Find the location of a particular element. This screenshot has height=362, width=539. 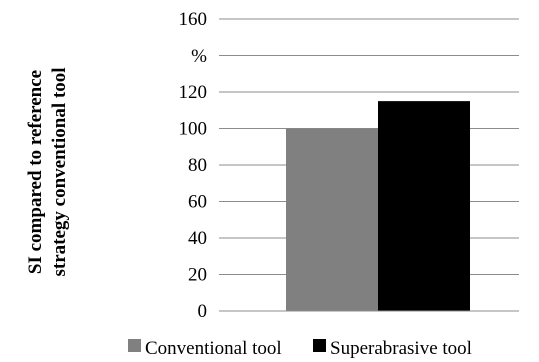

y-tick-label: 0 is located at coordinates (203, 311).